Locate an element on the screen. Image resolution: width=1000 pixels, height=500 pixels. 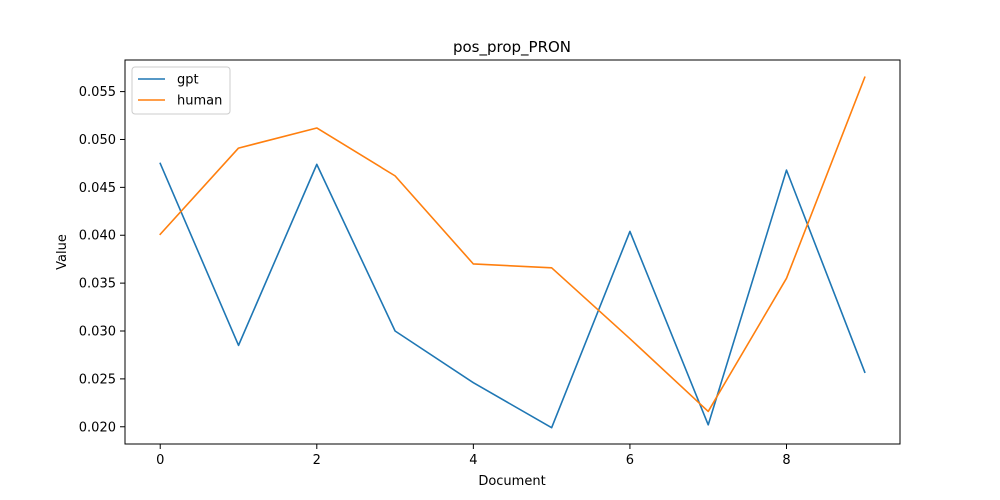
legend-label-gpt: gpt is located at coordinates (188, 80).